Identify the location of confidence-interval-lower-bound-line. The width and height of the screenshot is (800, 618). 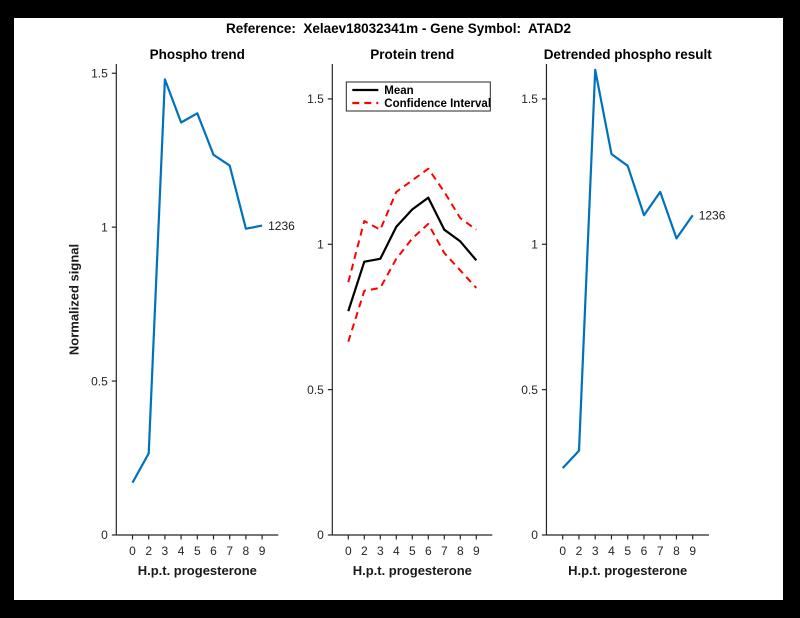
(412, 282).